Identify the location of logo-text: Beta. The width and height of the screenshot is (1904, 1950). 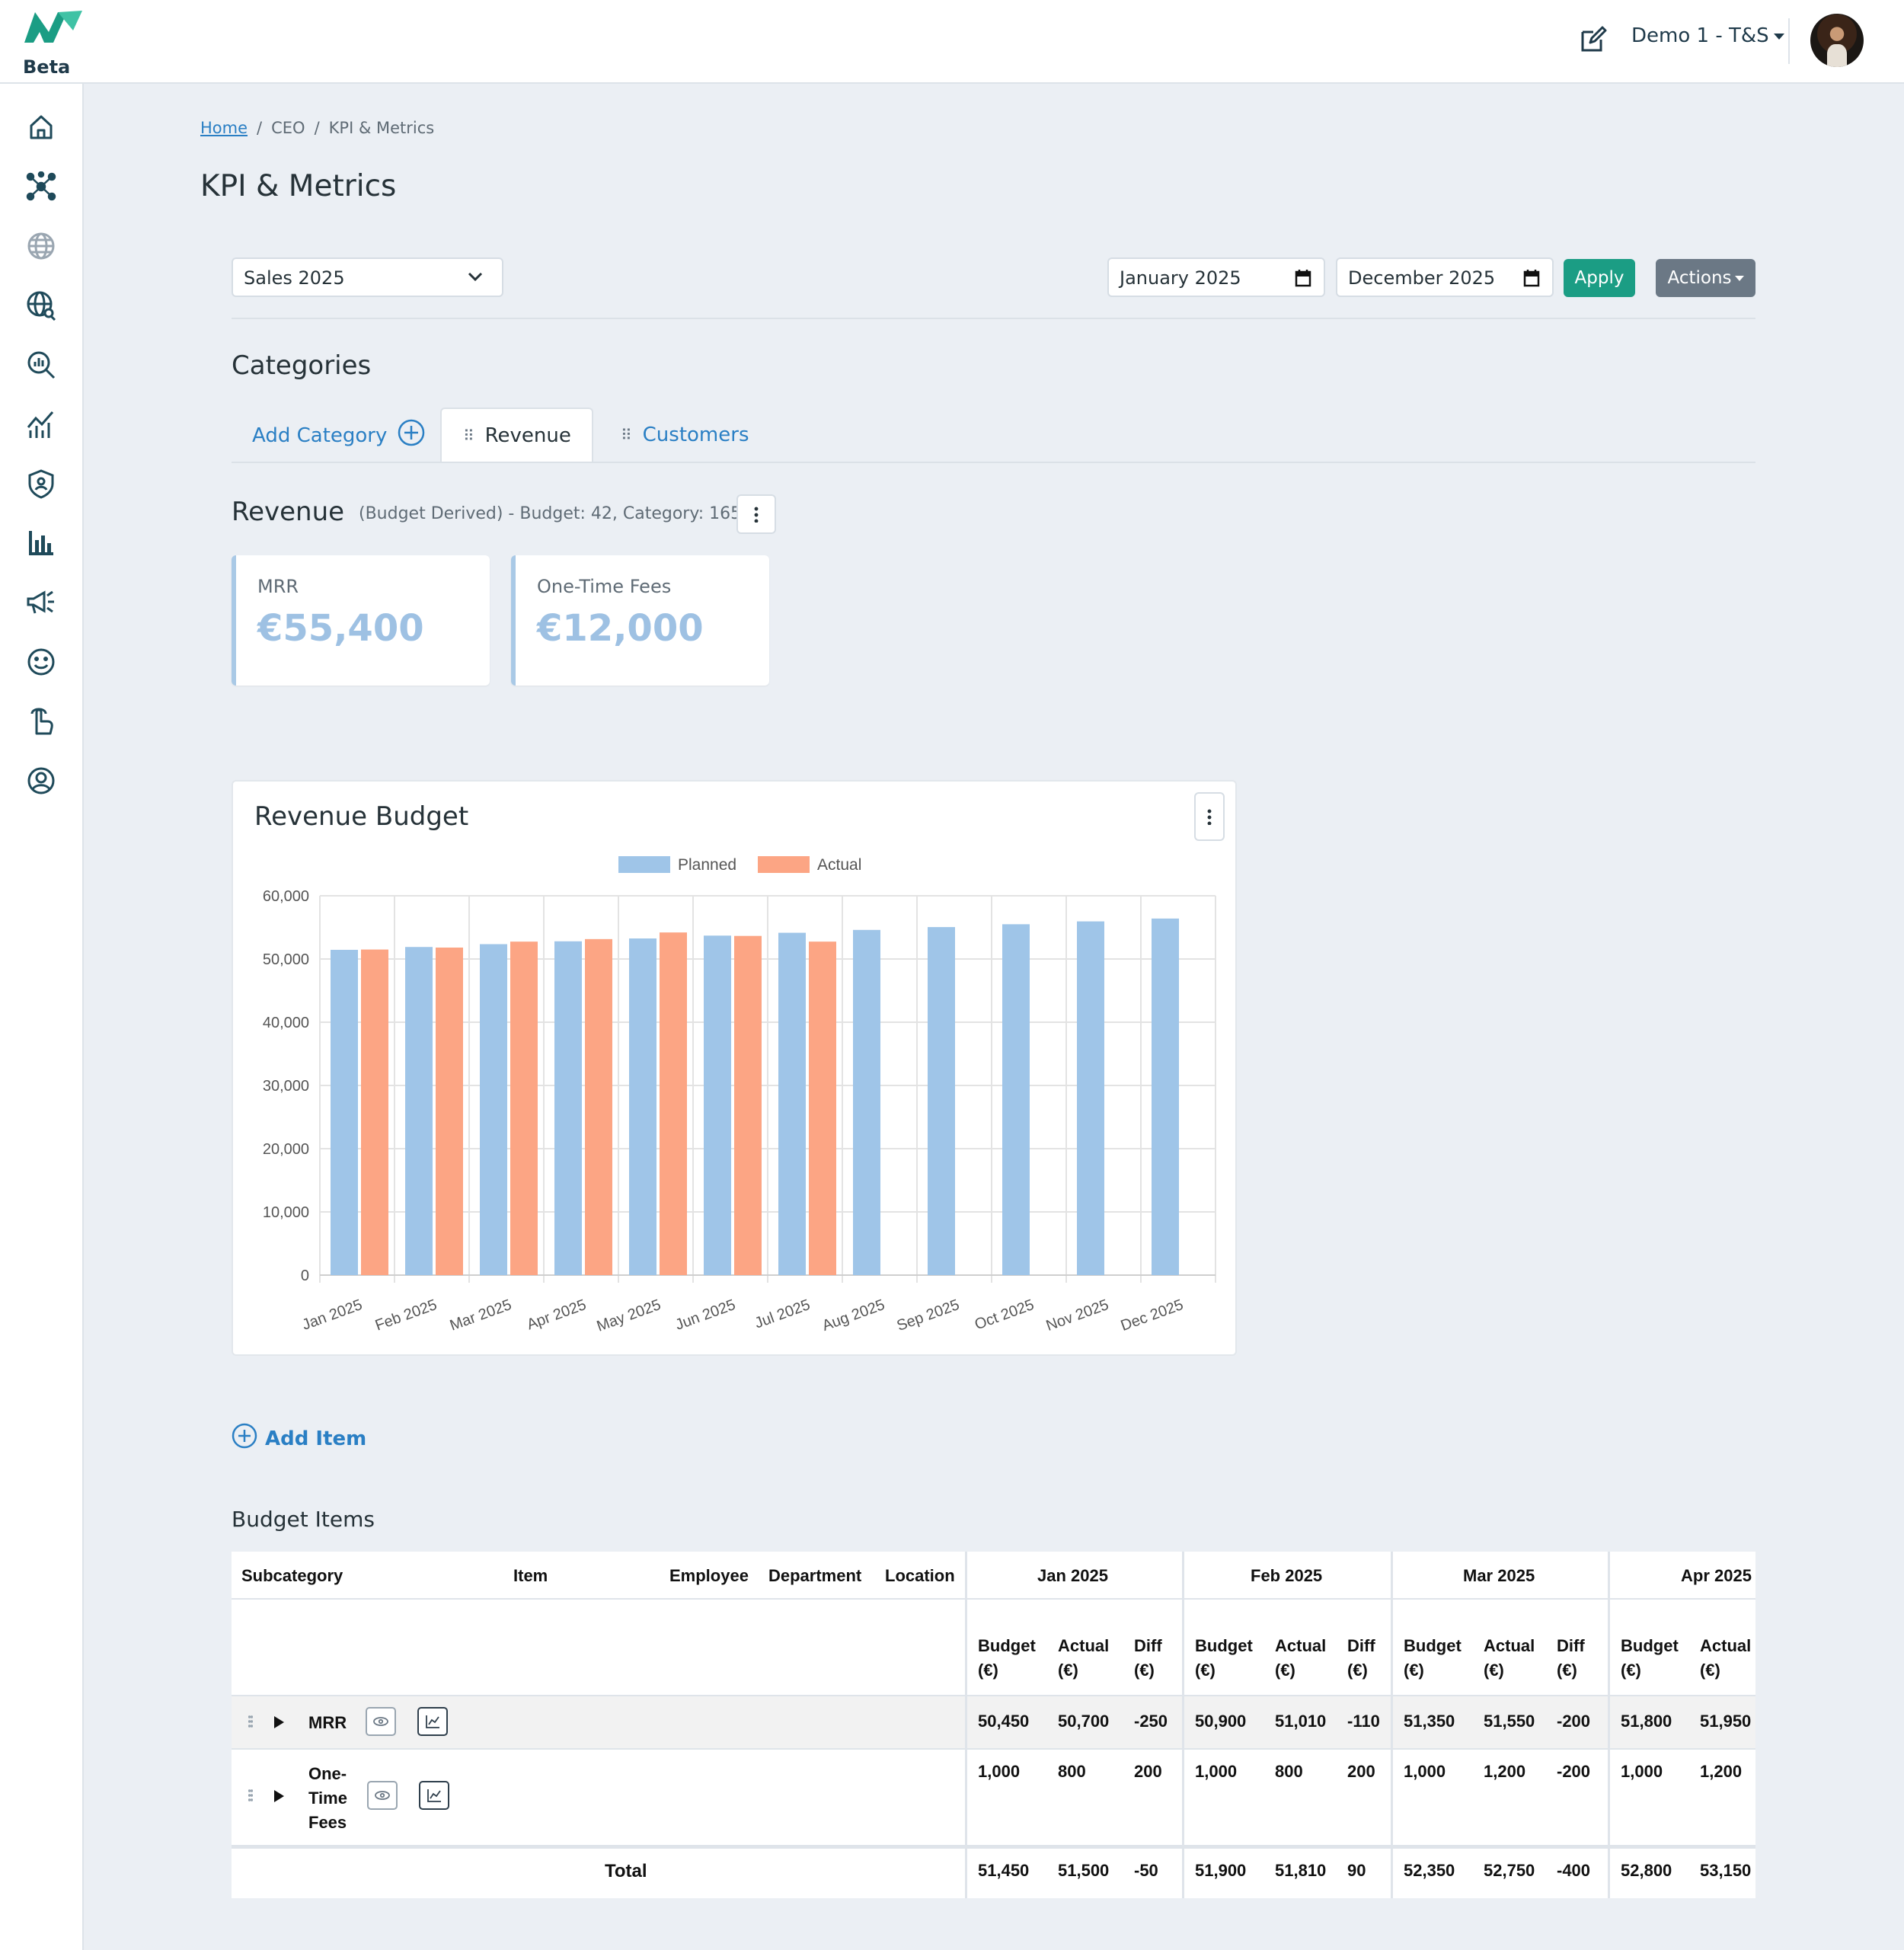
(47, 67).